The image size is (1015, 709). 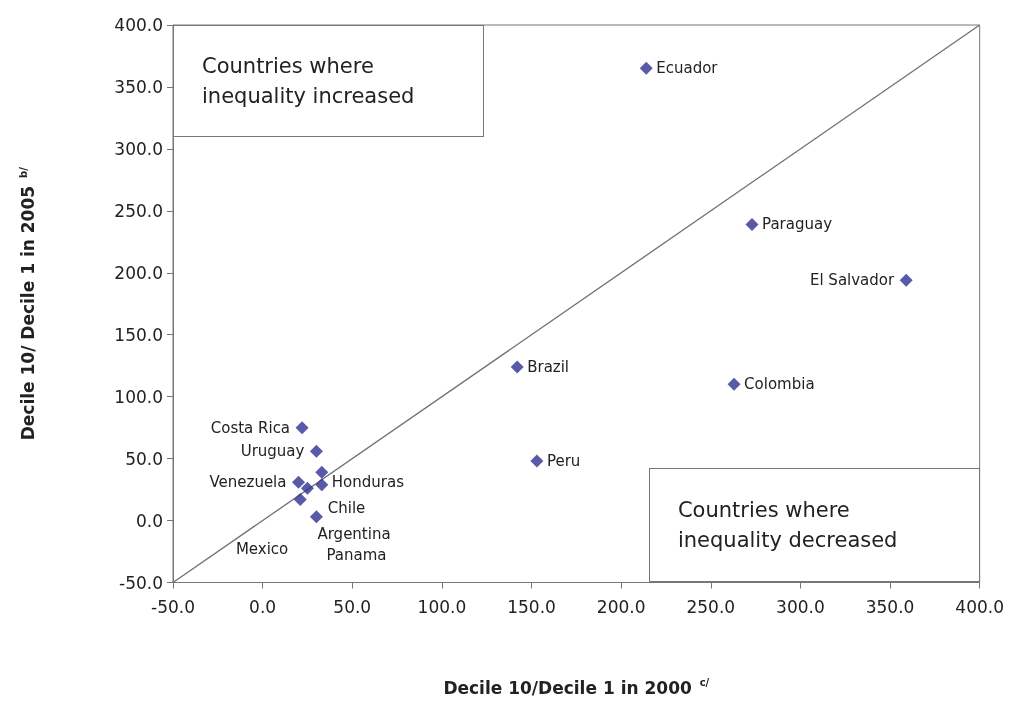 What do you see at coordinates (262, 549) in the screenshot?
I see `annotation: Mexico` at bounding box center [262, 549].